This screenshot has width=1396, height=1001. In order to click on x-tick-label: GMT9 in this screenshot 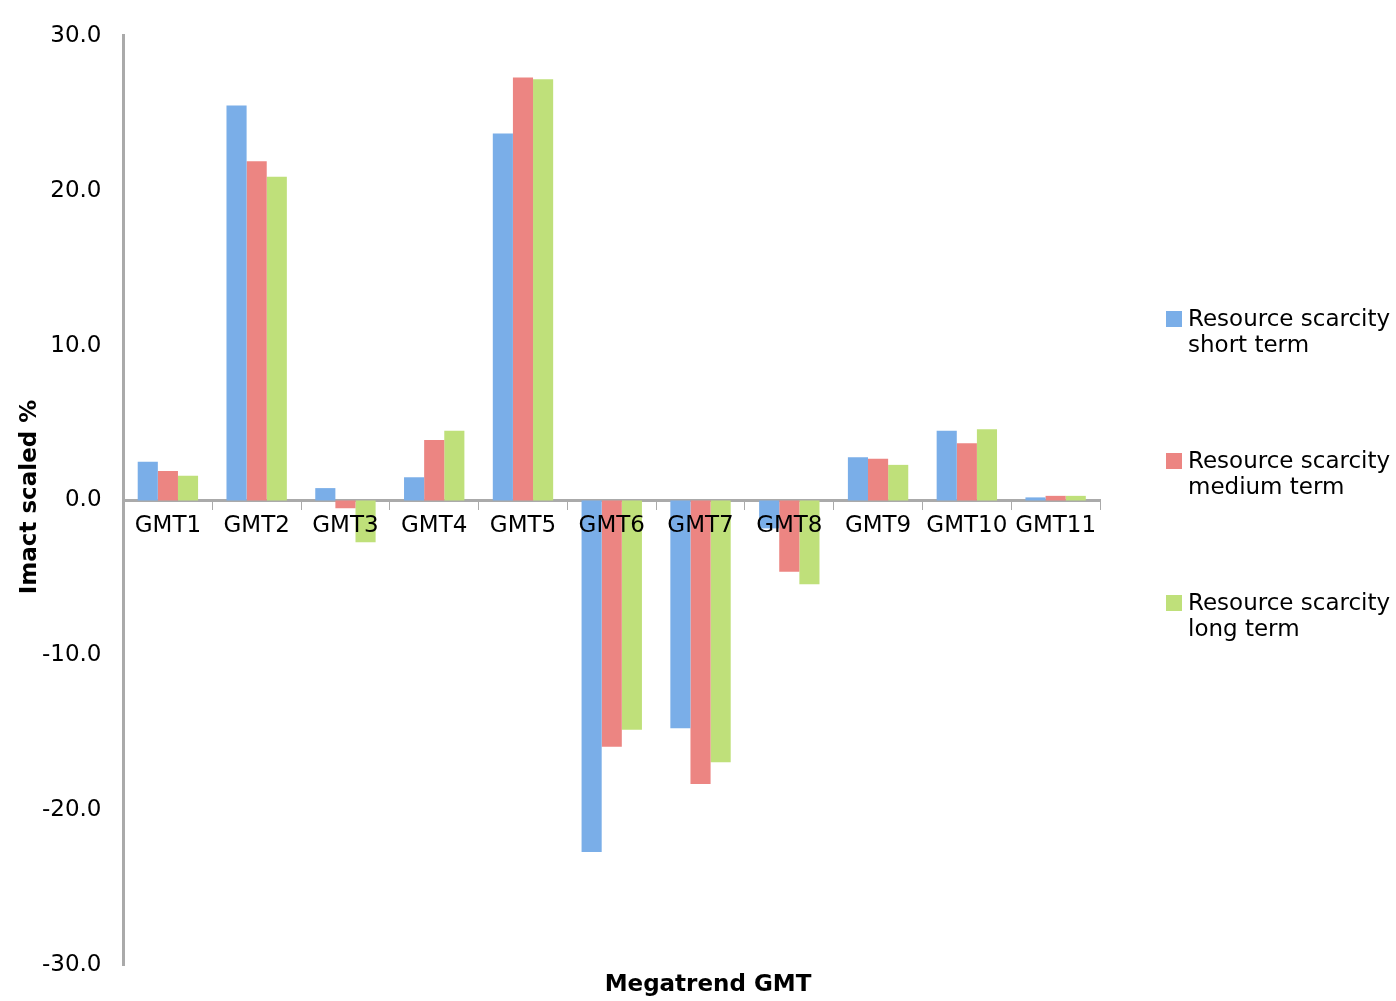, I will do `click(878, 523)`.